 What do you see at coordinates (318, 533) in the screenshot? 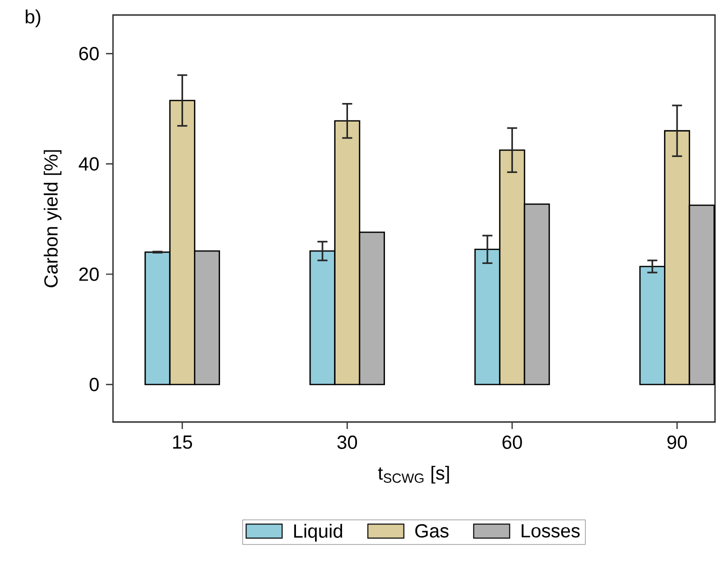
I see `legend-label: Liquid` at bounding box center [318, 533].